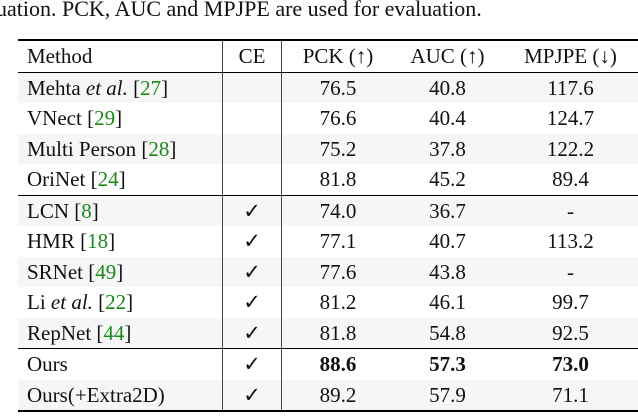  Describe the element at coordinates (120, 210) in the screenshot. I see `method-cell: LCN [8]` at that location.